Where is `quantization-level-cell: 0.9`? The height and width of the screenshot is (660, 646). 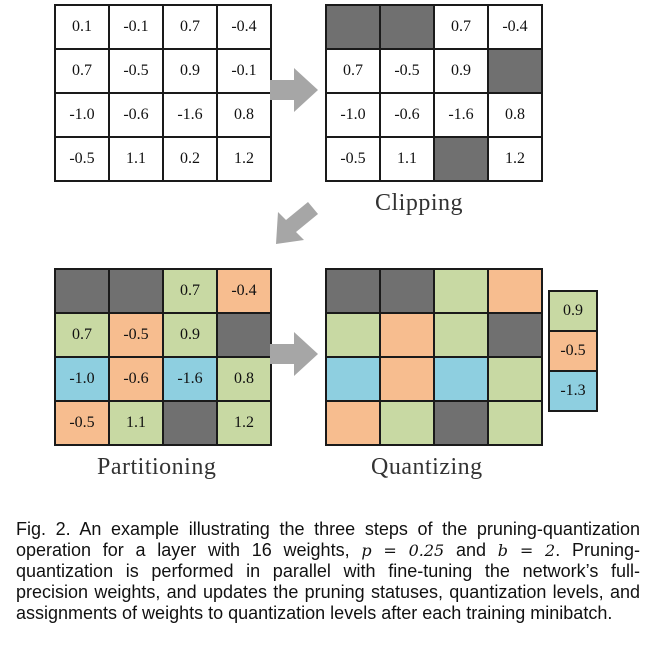 quantization-level-cell: 0.9 is located at coordinates (573, 311).